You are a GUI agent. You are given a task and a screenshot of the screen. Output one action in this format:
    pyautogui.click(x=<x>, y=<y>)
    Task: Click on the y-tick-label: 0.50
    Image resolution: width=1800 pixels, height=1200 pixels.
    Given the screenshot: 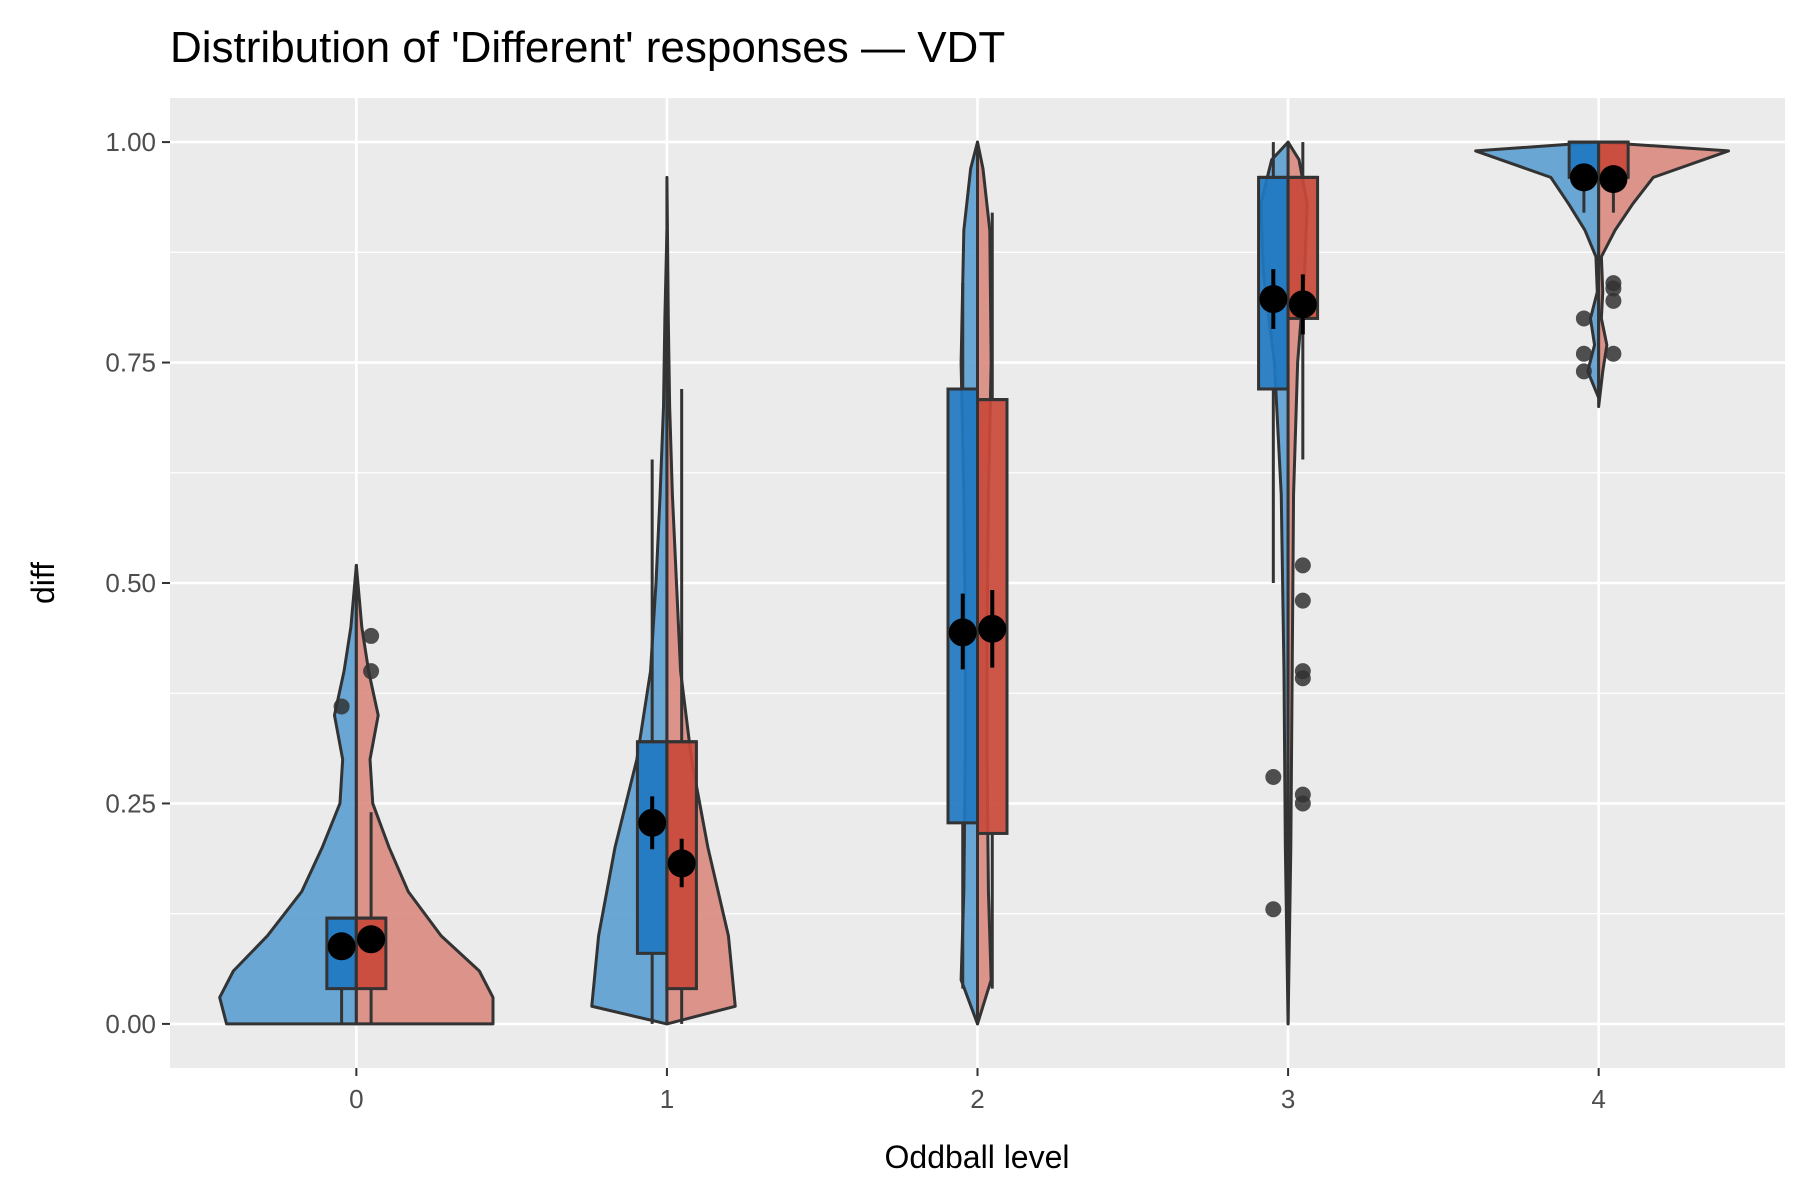 What is the action you would take?
    pyautogui.click(x=130, y=583)
    